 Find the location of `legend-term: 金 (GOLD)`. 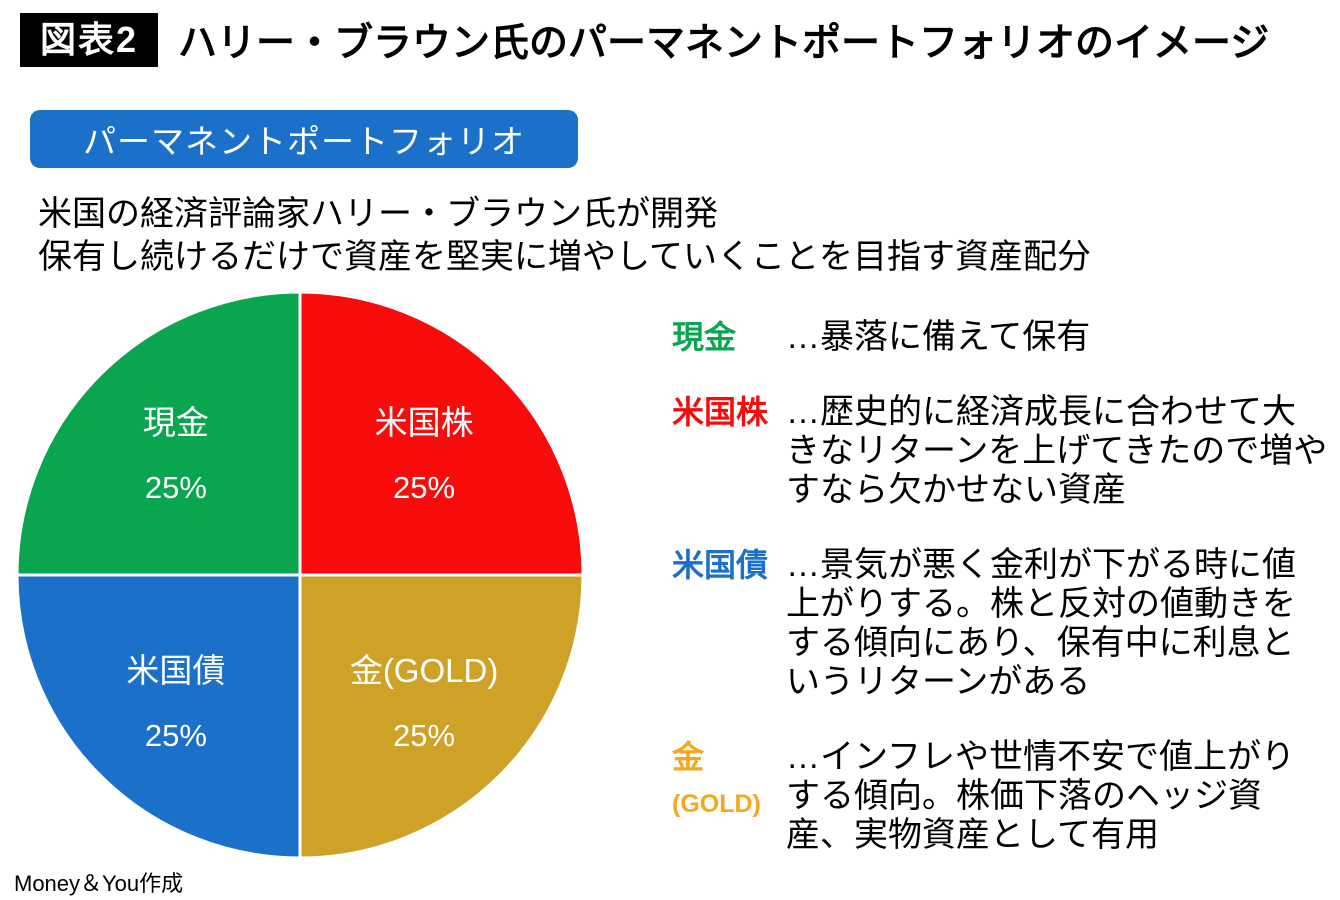

legend-term: 金 (GOLD) is located at coordinates (729, 796).